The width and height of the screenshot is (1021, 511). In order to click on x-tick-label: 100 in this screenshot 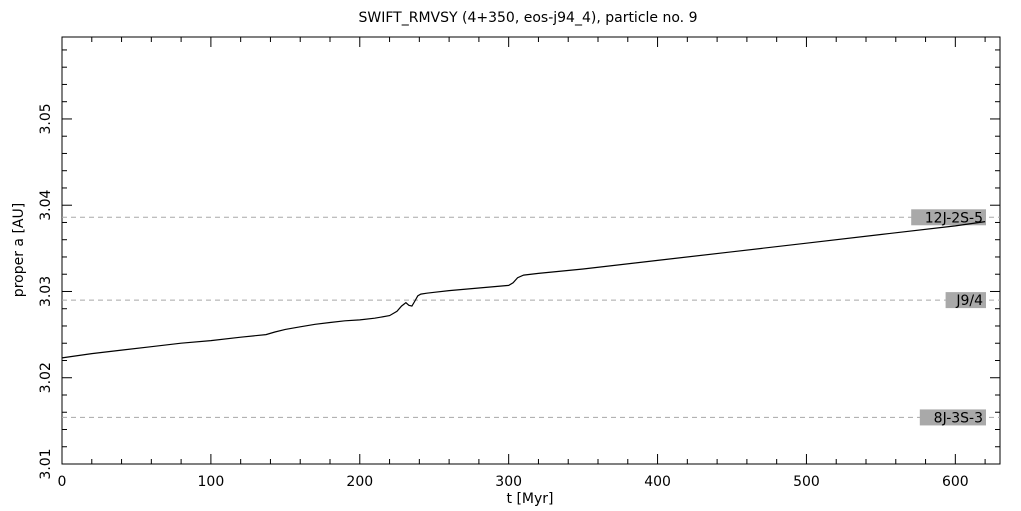, I will do `click(211, 482)`.